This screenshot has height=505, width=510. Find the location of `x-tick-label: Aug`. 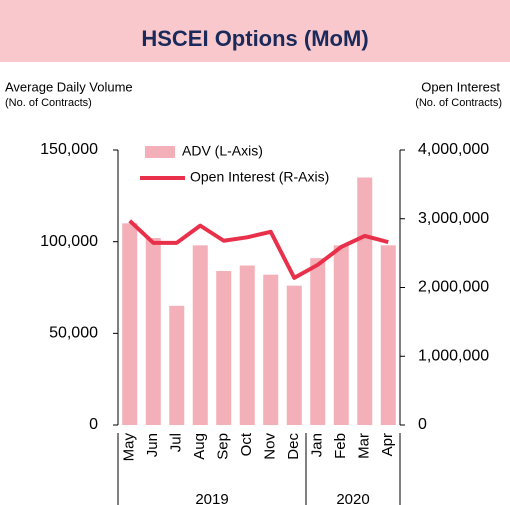

x-tick-label: Aug is located at coordinates (199, 446).